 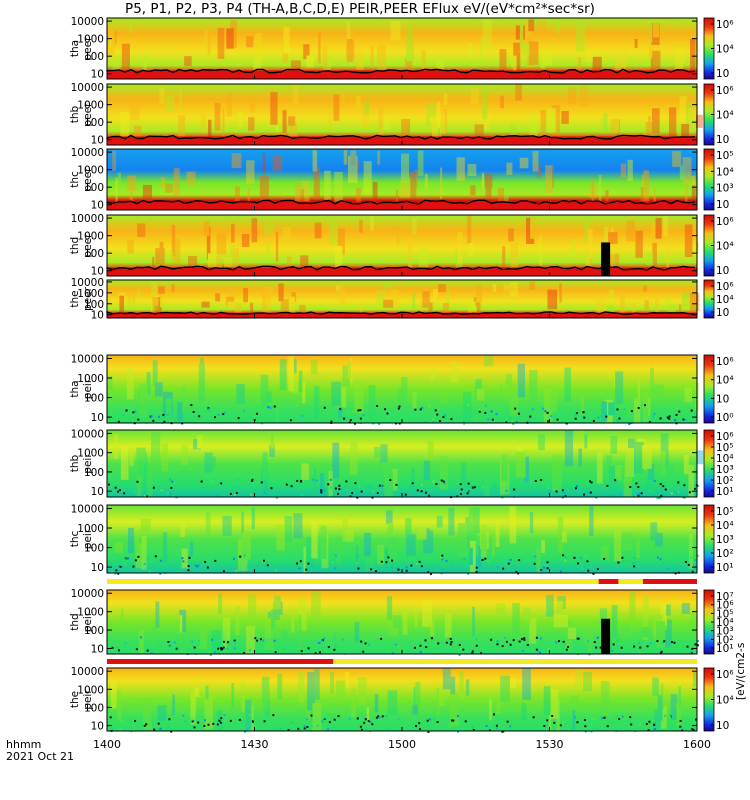 I want to click on colorbar-tick-label: 10⁰, so click(x=725, y=418).